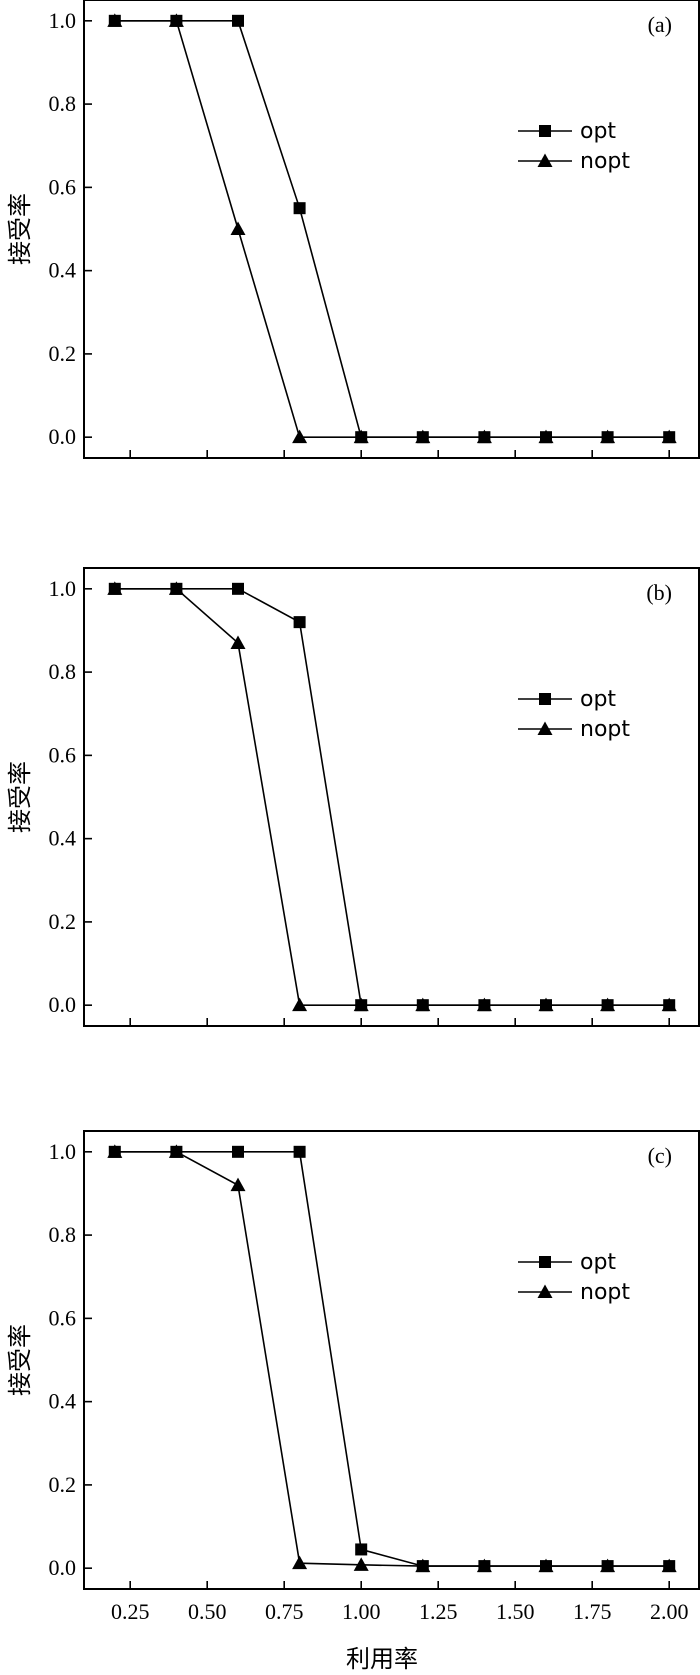 The height and width of the screenshot is (1675, 700). What do you see at coordinates (592, 1611) in the screenshot?
I see `x-tick-label: 1.75` at bounding box center [592, 1611].